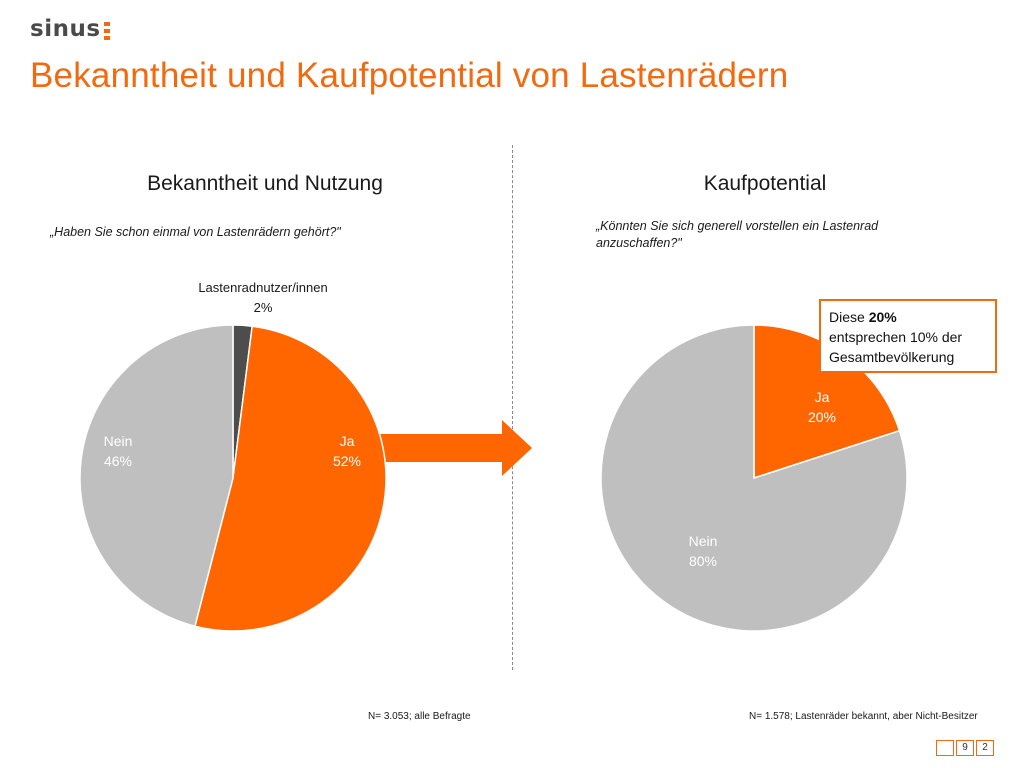  I want to click on right-chart-title: Kaufpotential, so click(765, 183).